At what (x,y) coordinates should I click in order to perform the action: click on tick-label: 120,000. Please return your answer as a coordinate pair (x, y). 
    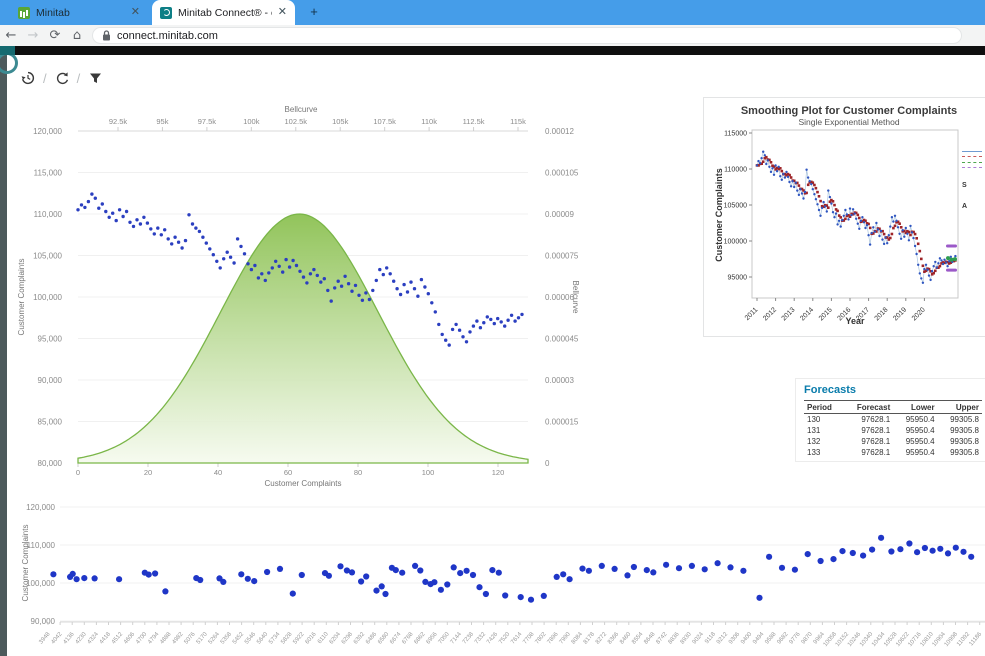
    Looking at the image, I should click on (47, 131).